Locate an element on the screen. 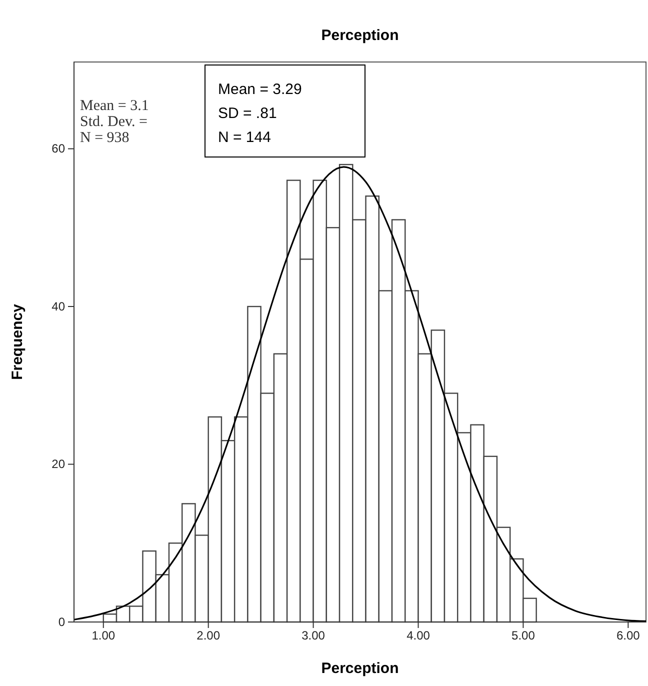  annotation: Mean = 3.1 is located at coordinates (114, 106).